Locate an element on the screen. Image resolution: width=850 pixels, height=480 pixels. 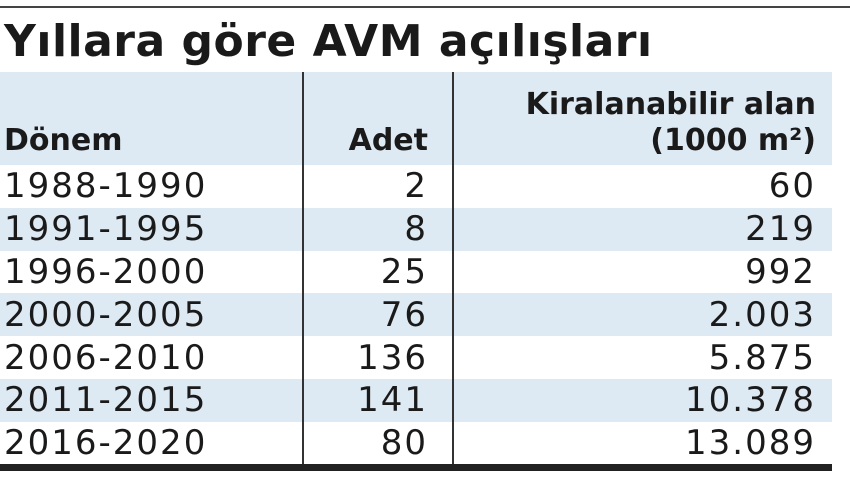
table-cell: 1991-1995 is located at coordinates (106, 229).